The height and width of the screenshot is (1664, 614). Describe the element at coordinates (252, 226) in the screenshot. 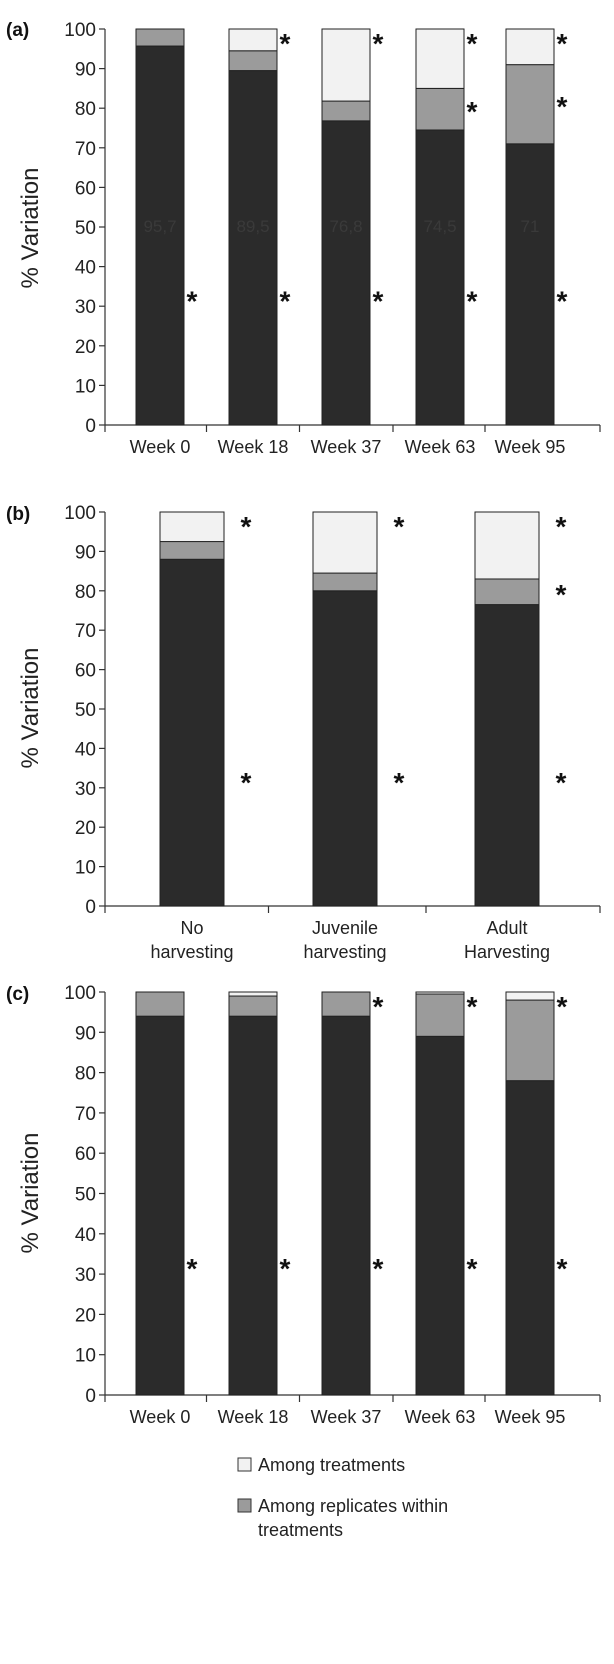

I see `bar-value-label: 89,5` at that location.